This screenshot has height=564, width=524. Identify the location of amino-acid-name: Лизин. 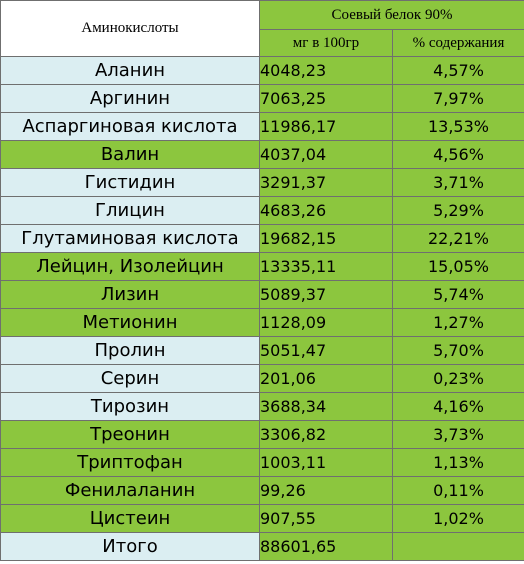
(130, 294).